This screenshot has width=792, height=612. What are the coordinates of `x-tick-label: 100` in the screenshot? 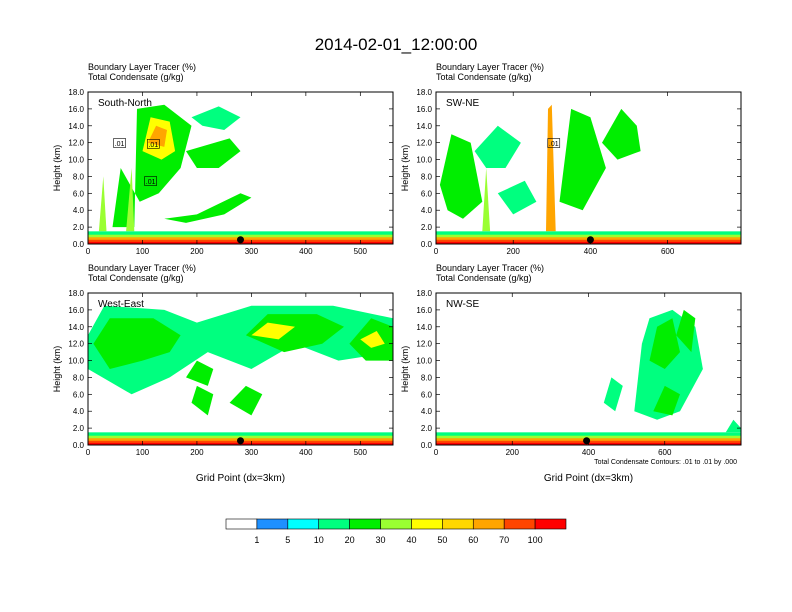 It's located at (143, 251).